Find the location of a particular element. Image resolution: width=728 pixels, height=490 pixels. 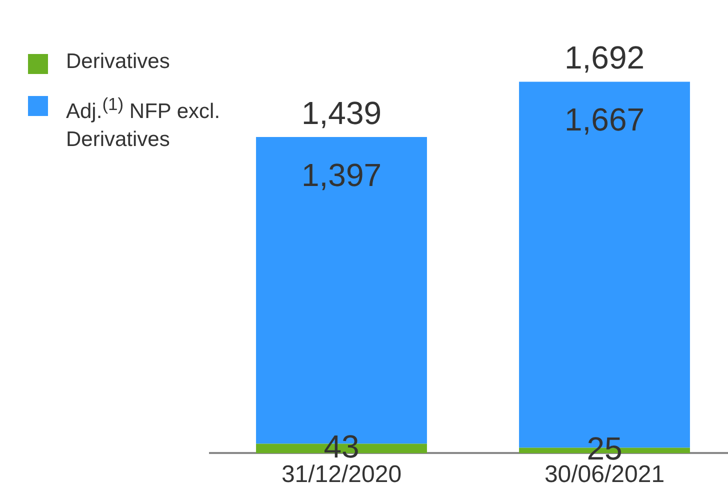

x-tick-label: 30/06/2021 is located at coordinates (604, 474).